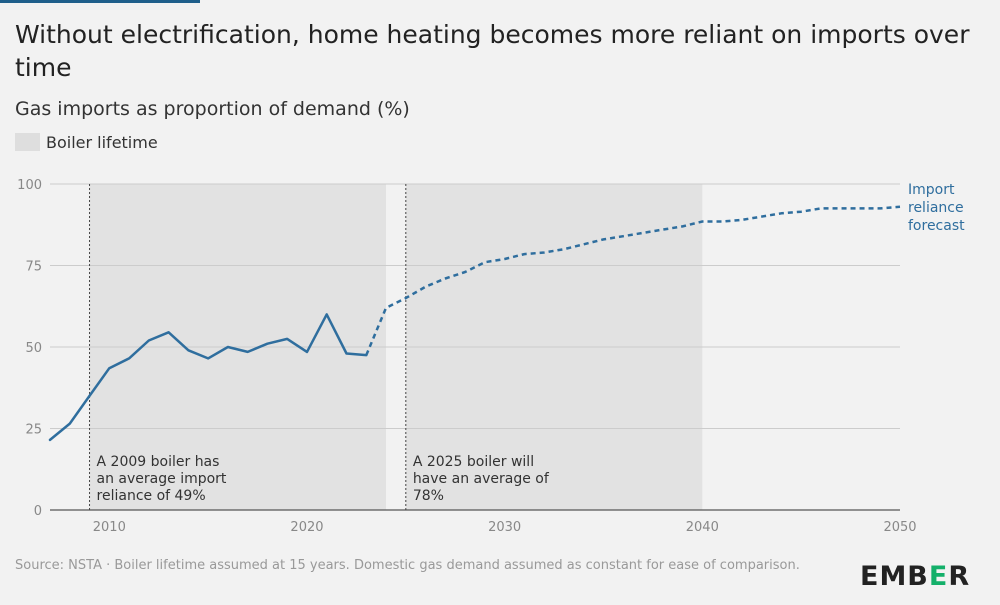 The image size is (1000, 605). Describe the element at coordinates (27, 142) in the screenshot. I see `legend-swatch` at that location.